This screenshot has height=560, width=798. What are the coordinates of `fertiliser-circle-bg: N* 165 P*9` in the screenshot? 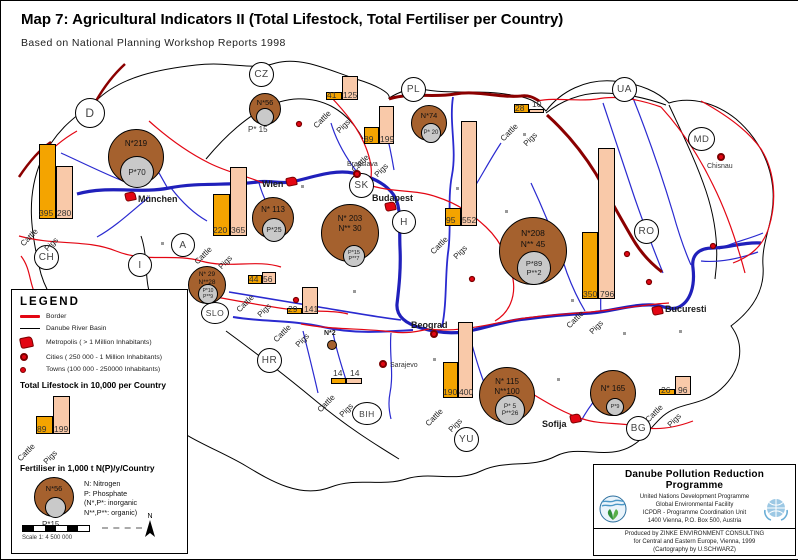 It's located at (613, 393).